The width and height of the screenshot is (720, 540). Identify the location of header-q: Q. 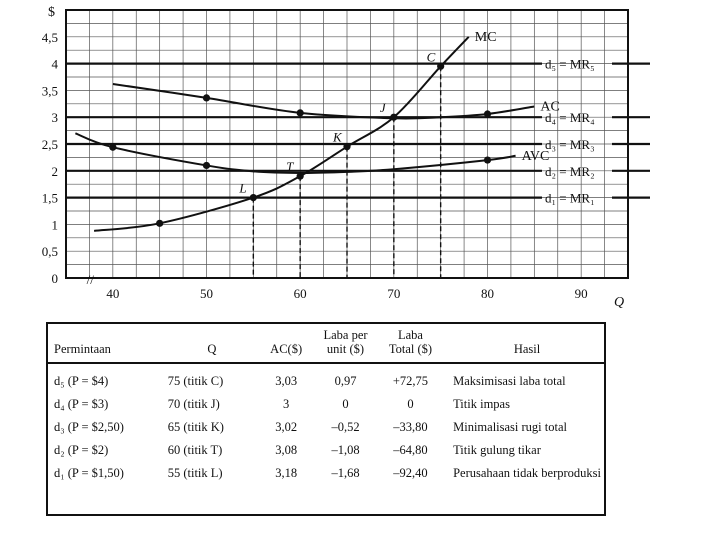
(212, 344).